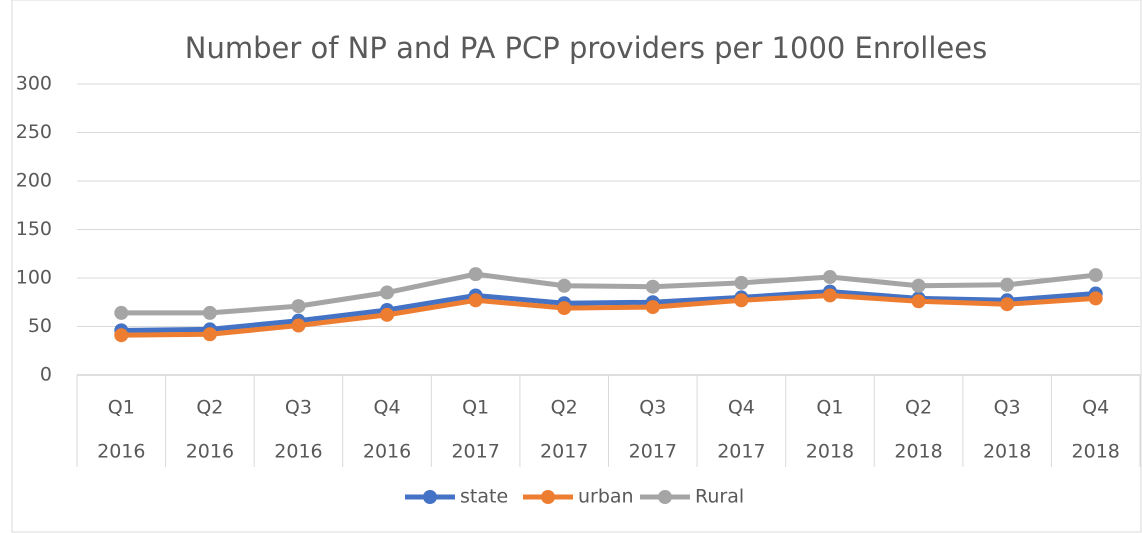  Describe the element at coordinates (34, 229) in the screenshot. I see `y-tick-label: 150` at that location.